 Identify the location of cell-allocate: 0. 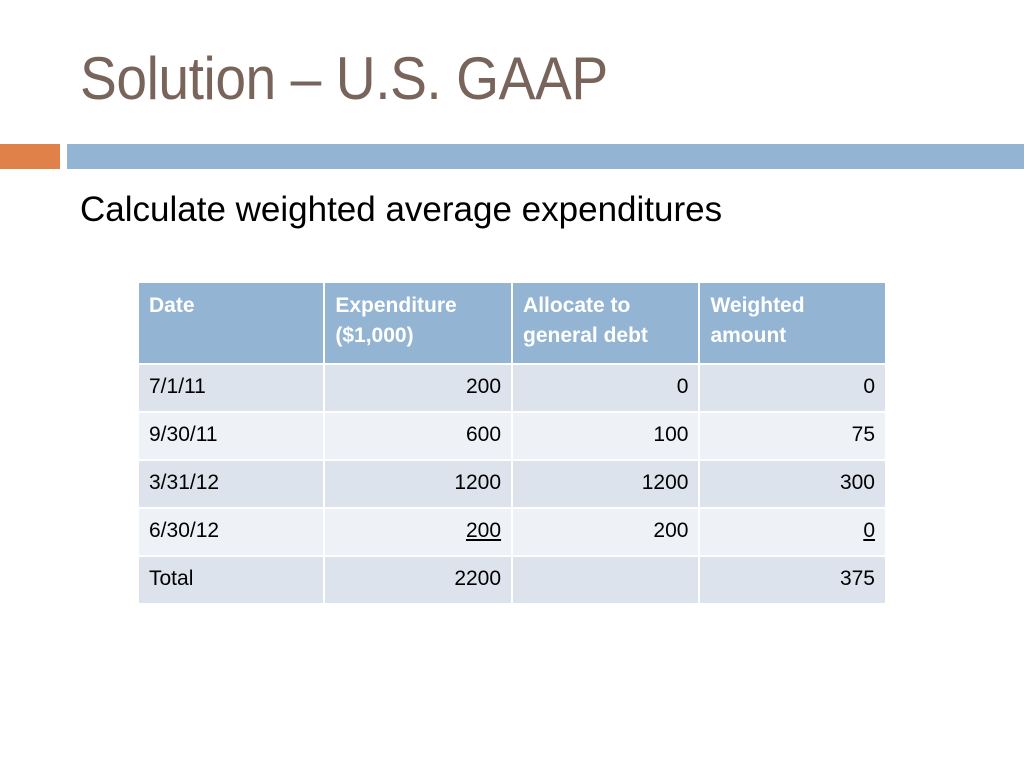
(606, 388).